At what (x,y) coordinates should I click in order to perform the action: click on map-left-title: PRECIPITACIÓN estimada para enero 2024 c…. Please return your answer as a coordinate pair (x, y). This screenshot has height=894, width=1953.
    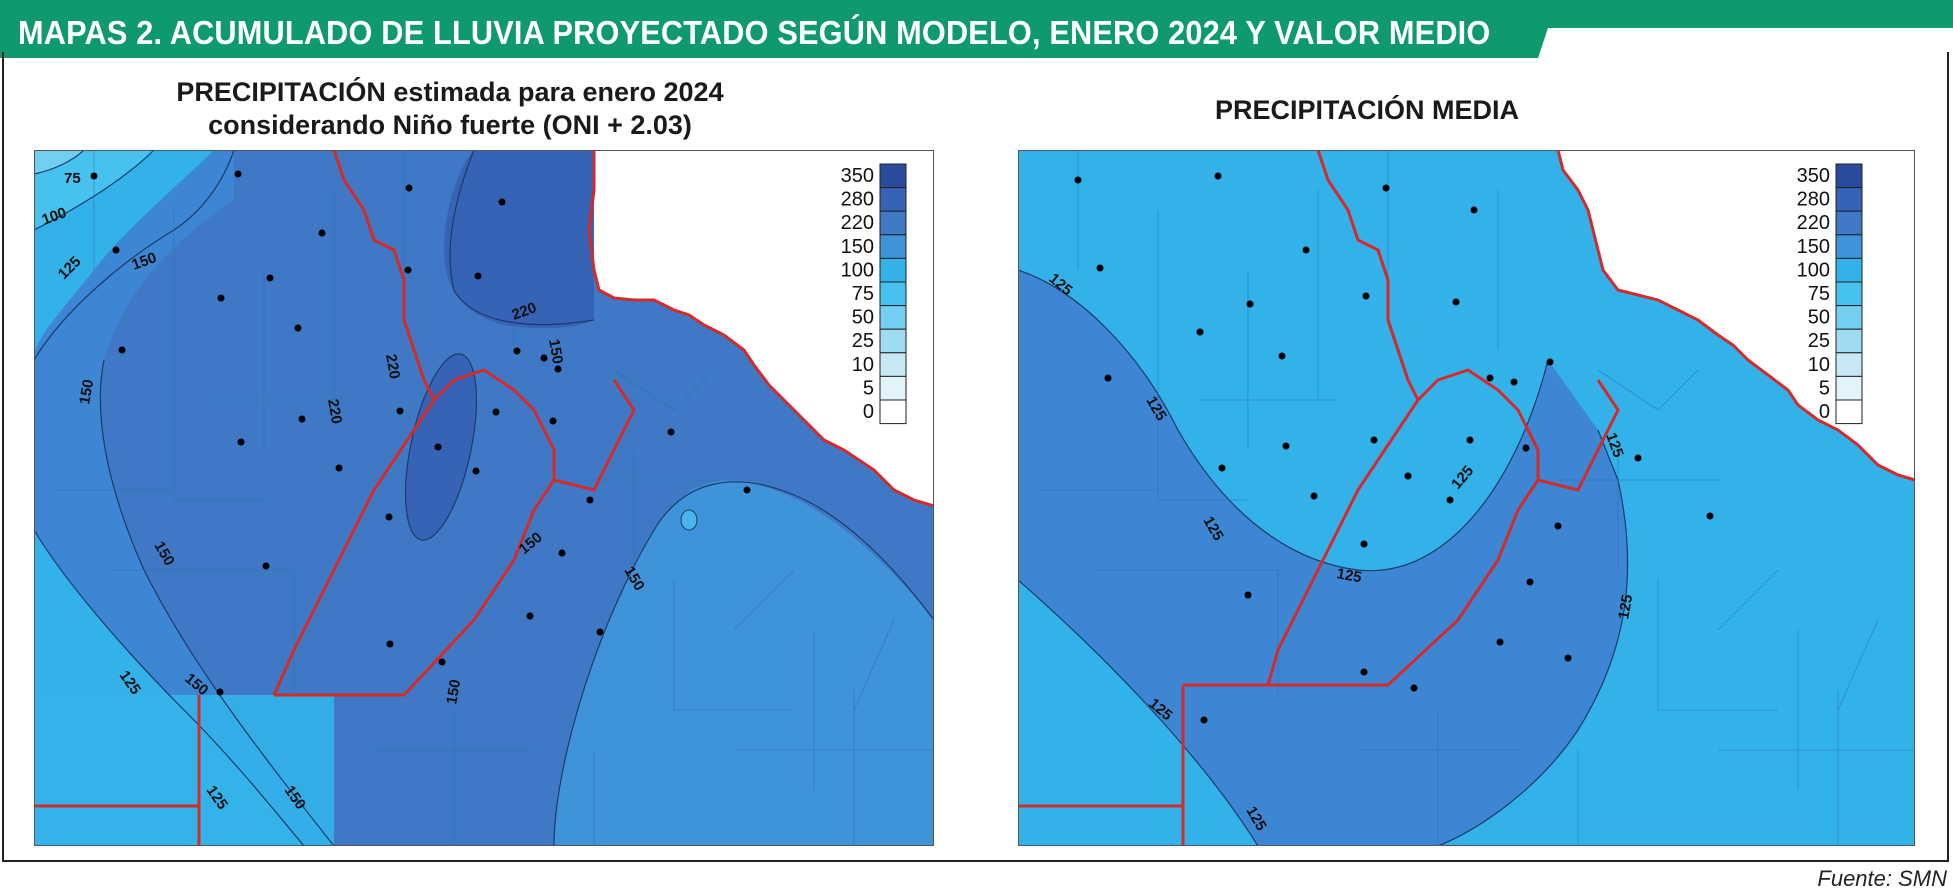
    Looking at the image, I should click on (450, 109).